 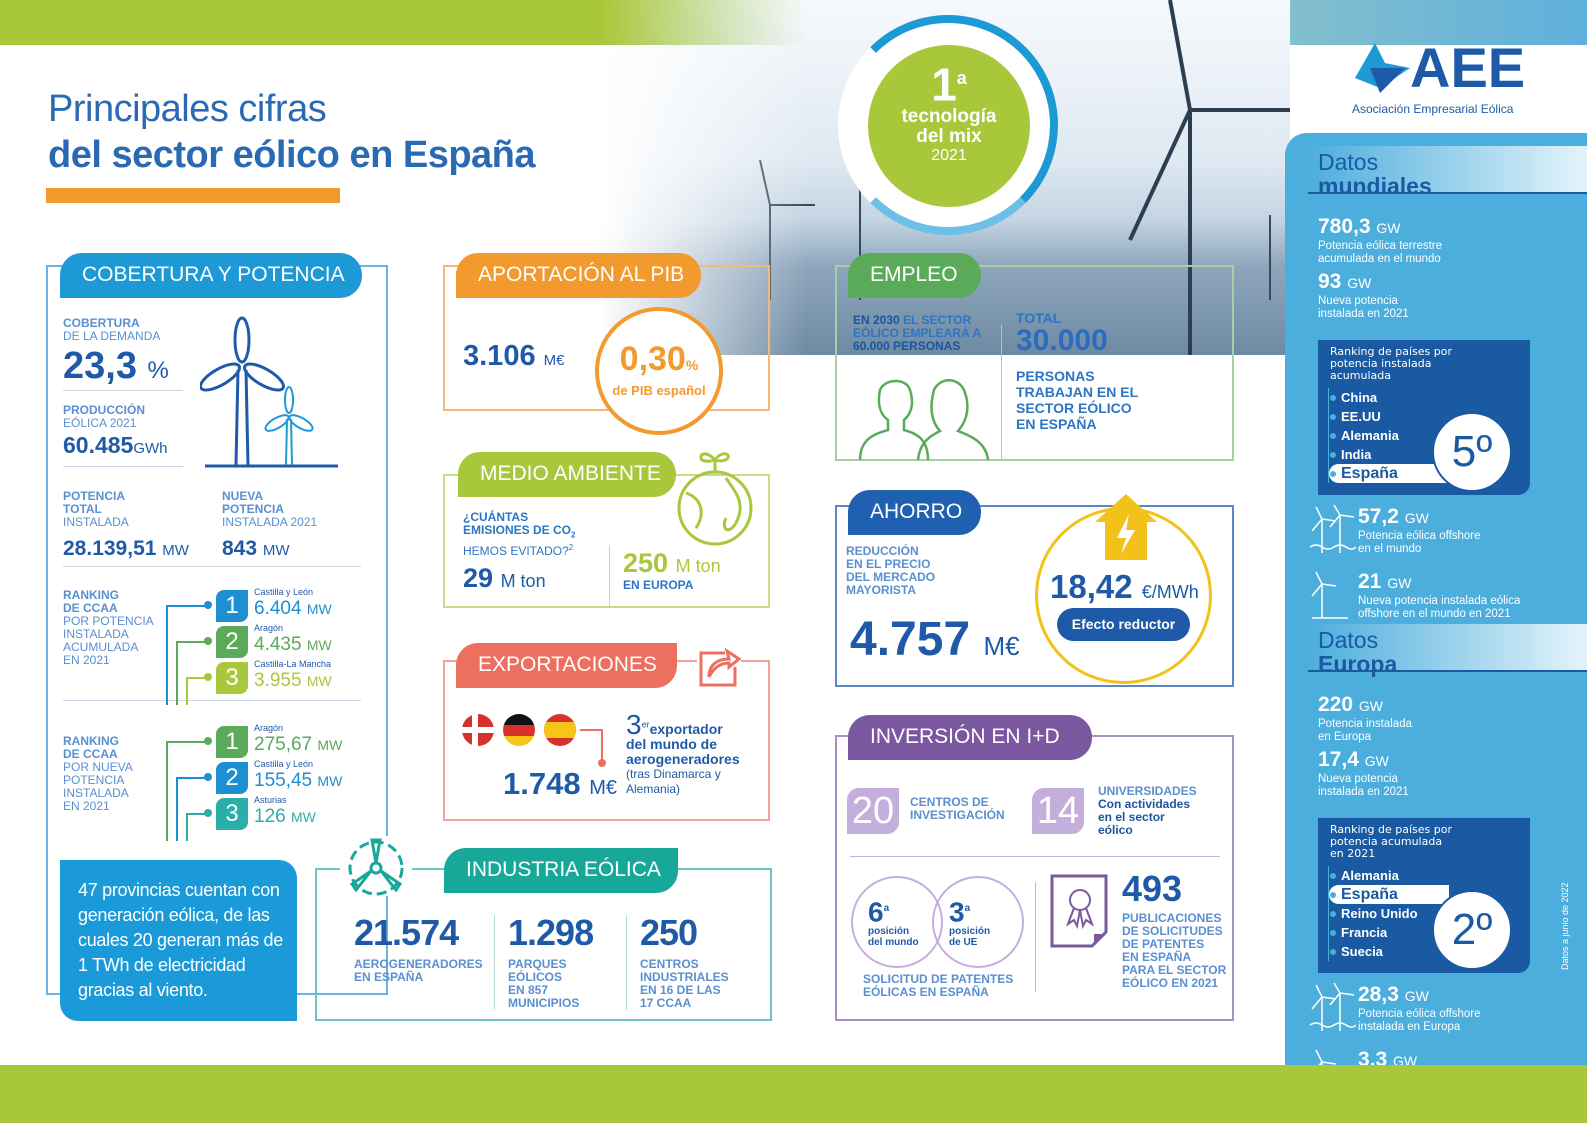 I want to click on medio-title: MEDIO AMBIENTE, so click(x=567, y=474).